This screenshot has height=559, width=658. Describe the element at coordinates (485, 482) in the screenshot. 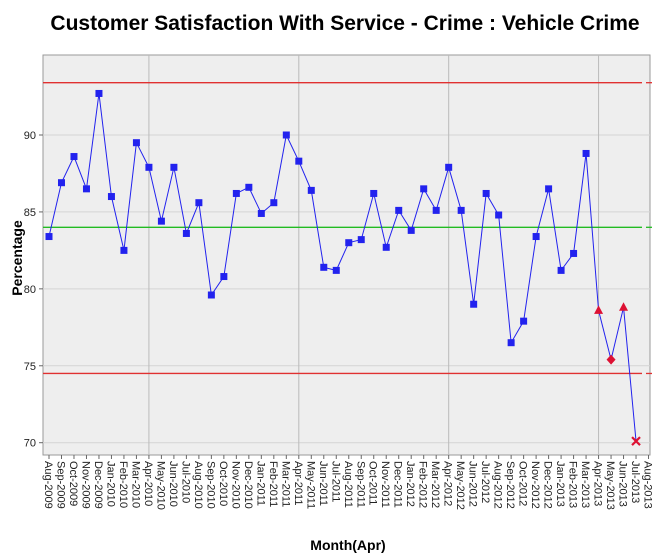

I see `x-tick-label: Jul-2012` at that location.